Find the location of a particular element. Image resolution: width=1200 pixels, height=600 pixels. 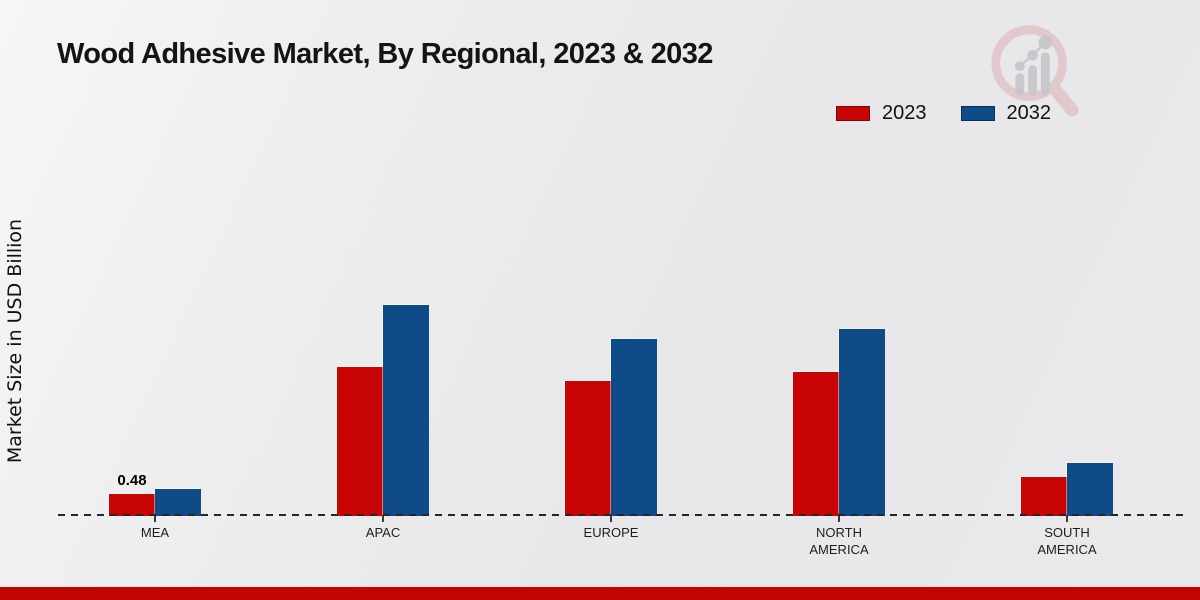

bar-2023-apac is located at coordinates (360, 441).